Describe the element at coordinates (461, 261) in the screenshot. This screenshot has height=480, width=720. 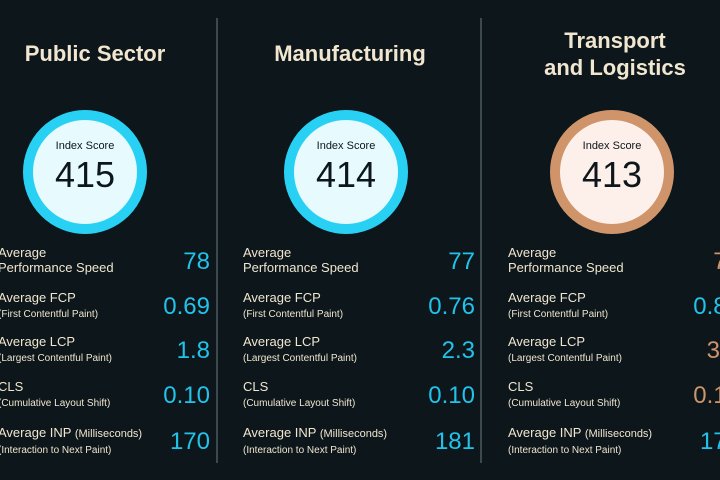
I see `metric-value: 77` at that location.